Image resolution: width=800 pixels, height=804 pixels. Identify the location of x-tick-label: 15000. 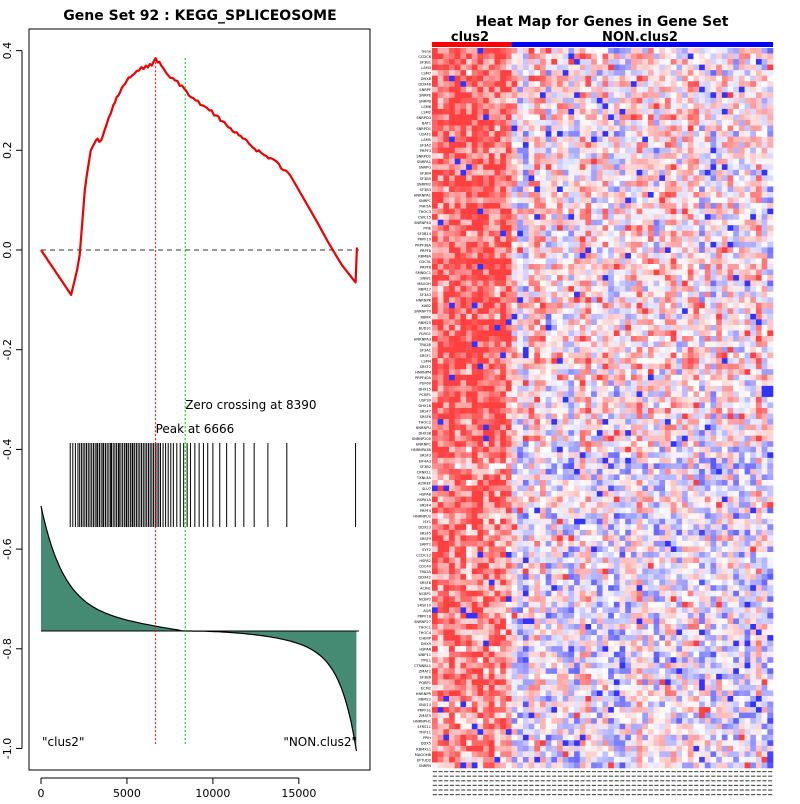
(298, 793).